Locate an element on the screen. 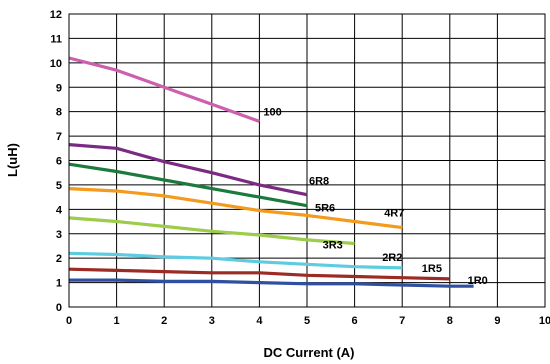 This screenshot has height=364, width=550. series-label-1R0: 1R0 is located at coordinates (478, 281).